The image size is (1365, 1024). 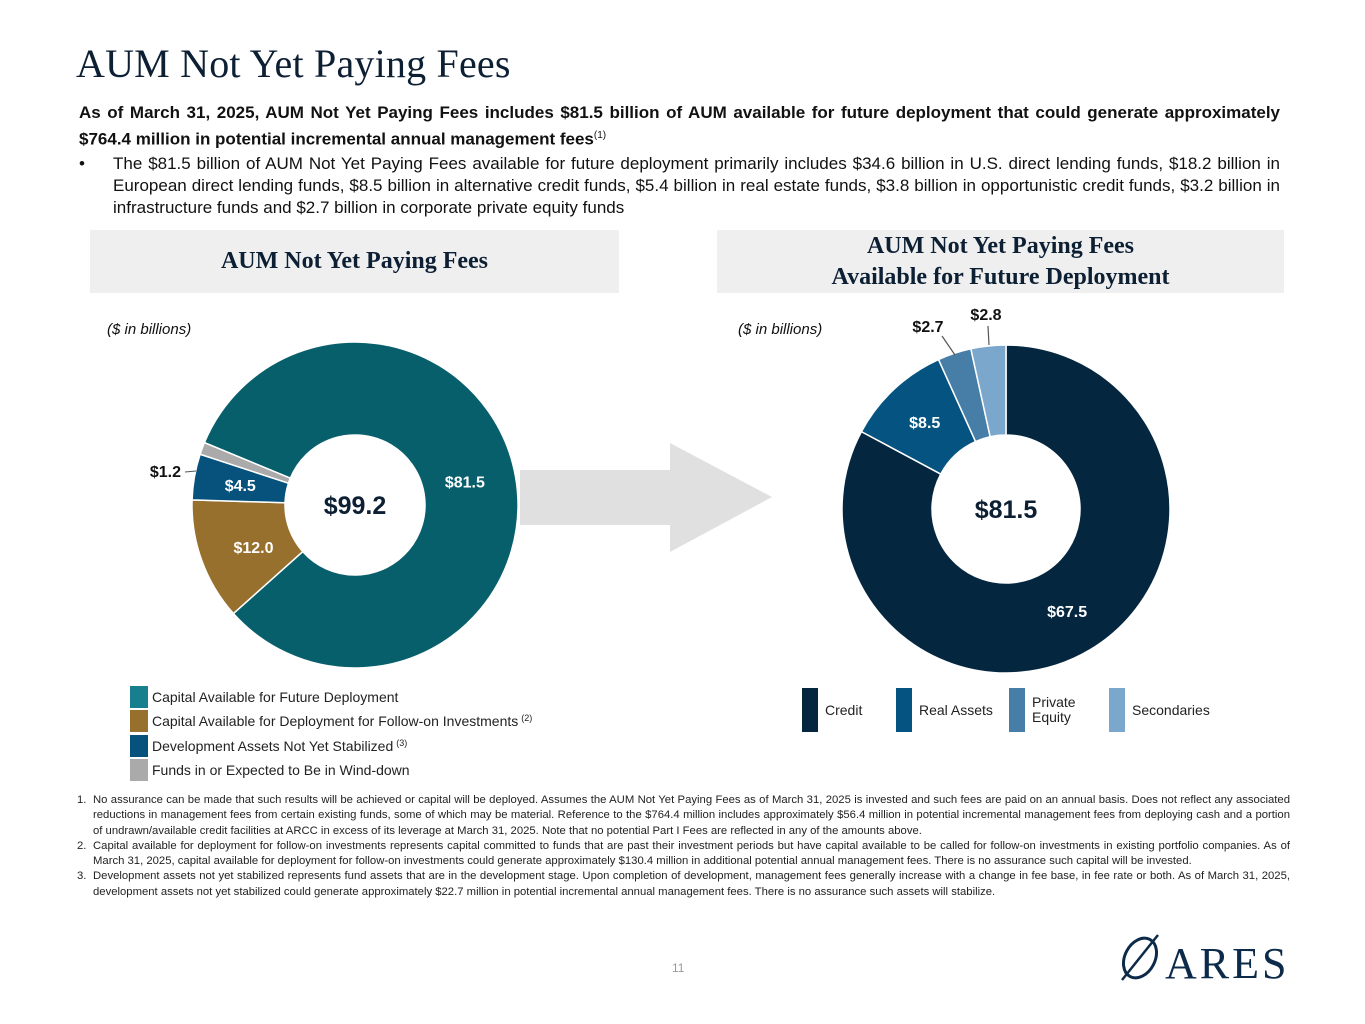 What do you see at coordinates (1140, 957) in the screenshot?
I see `ares-emblem-icon` at bounding box center [1140, 957].